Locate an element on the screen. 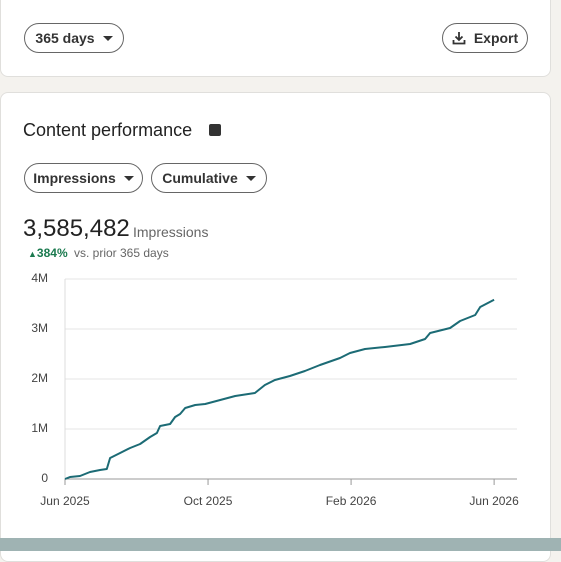 Image resolution: width=561 pixels, height=562 pixels. total-unit: Impressions is located at coordinates (171, 232).